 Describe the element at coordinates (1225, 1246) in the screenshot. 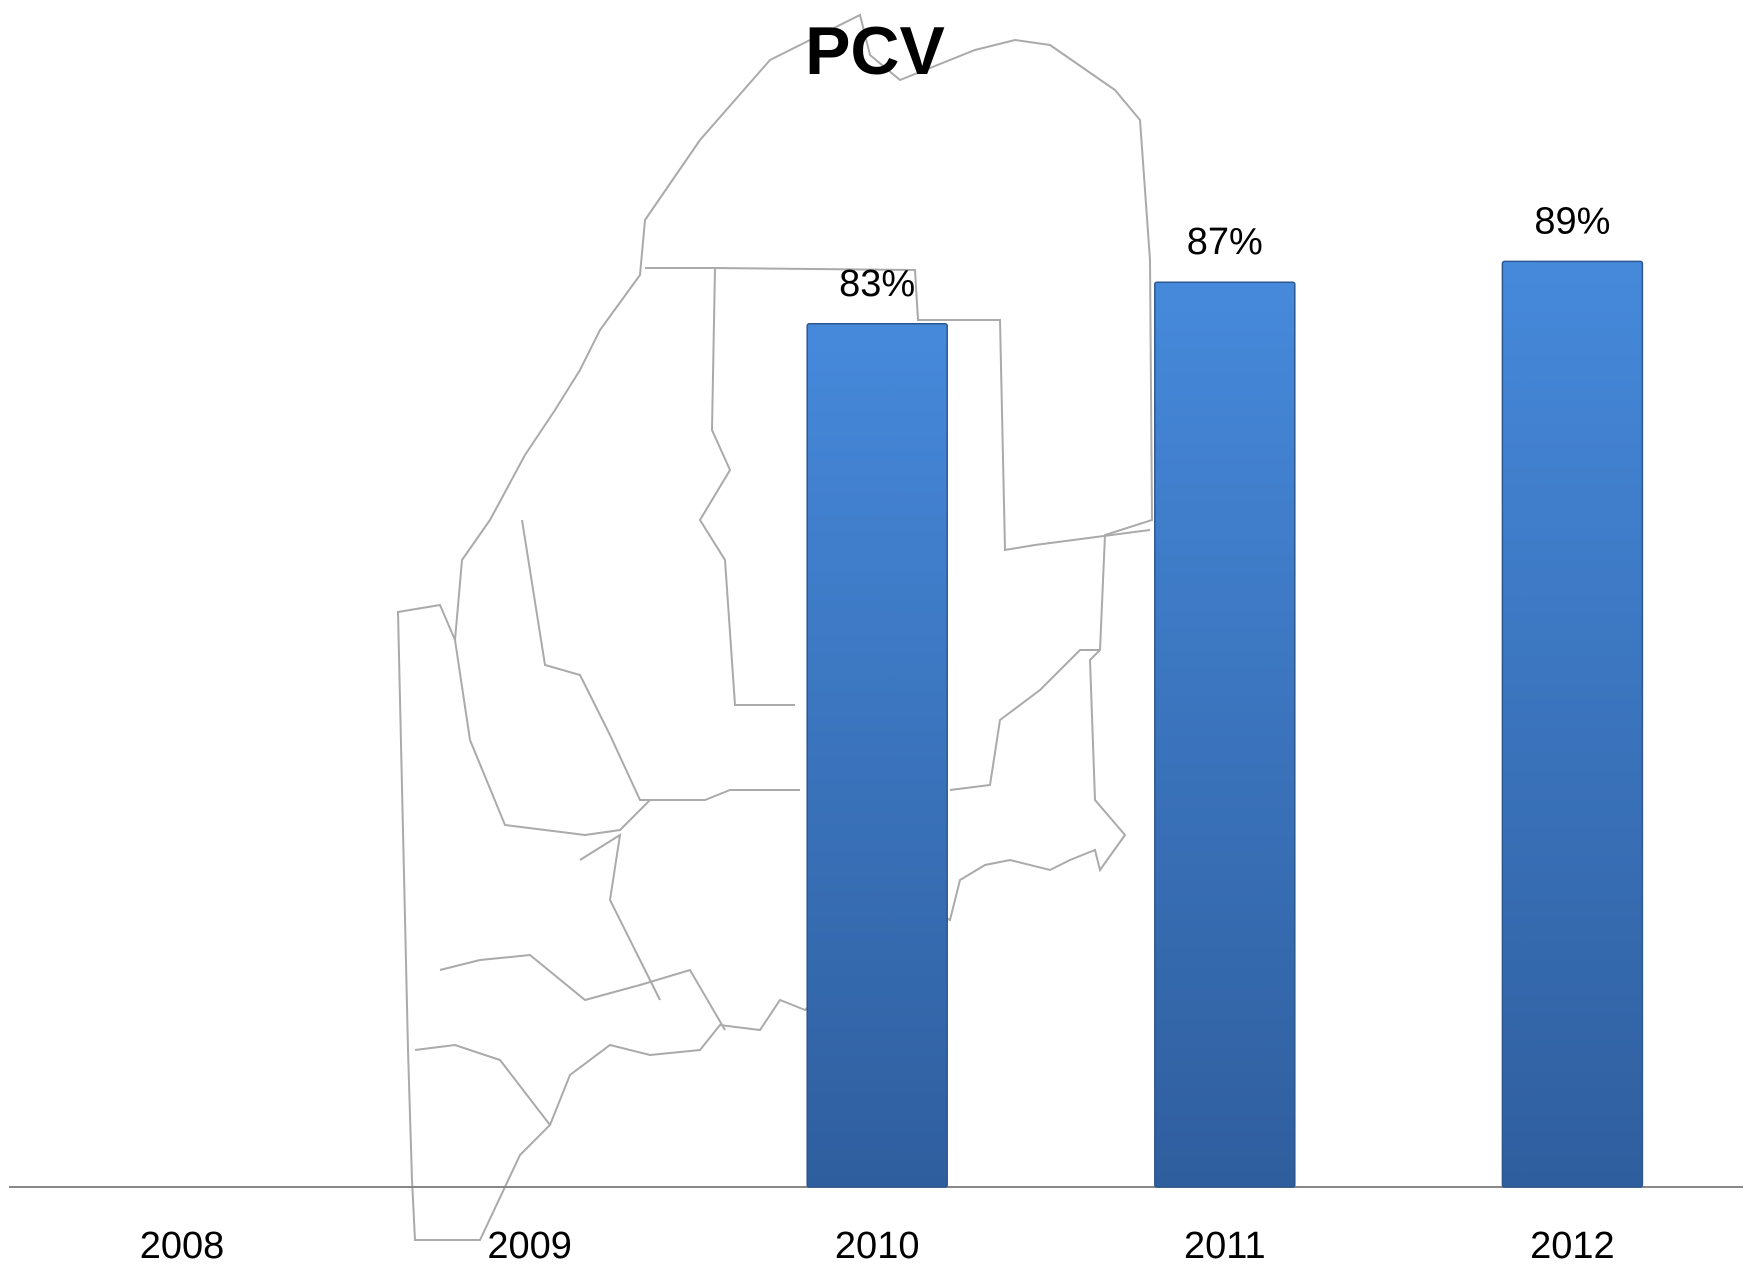

I see `x-tick-label: 2011` at that location.